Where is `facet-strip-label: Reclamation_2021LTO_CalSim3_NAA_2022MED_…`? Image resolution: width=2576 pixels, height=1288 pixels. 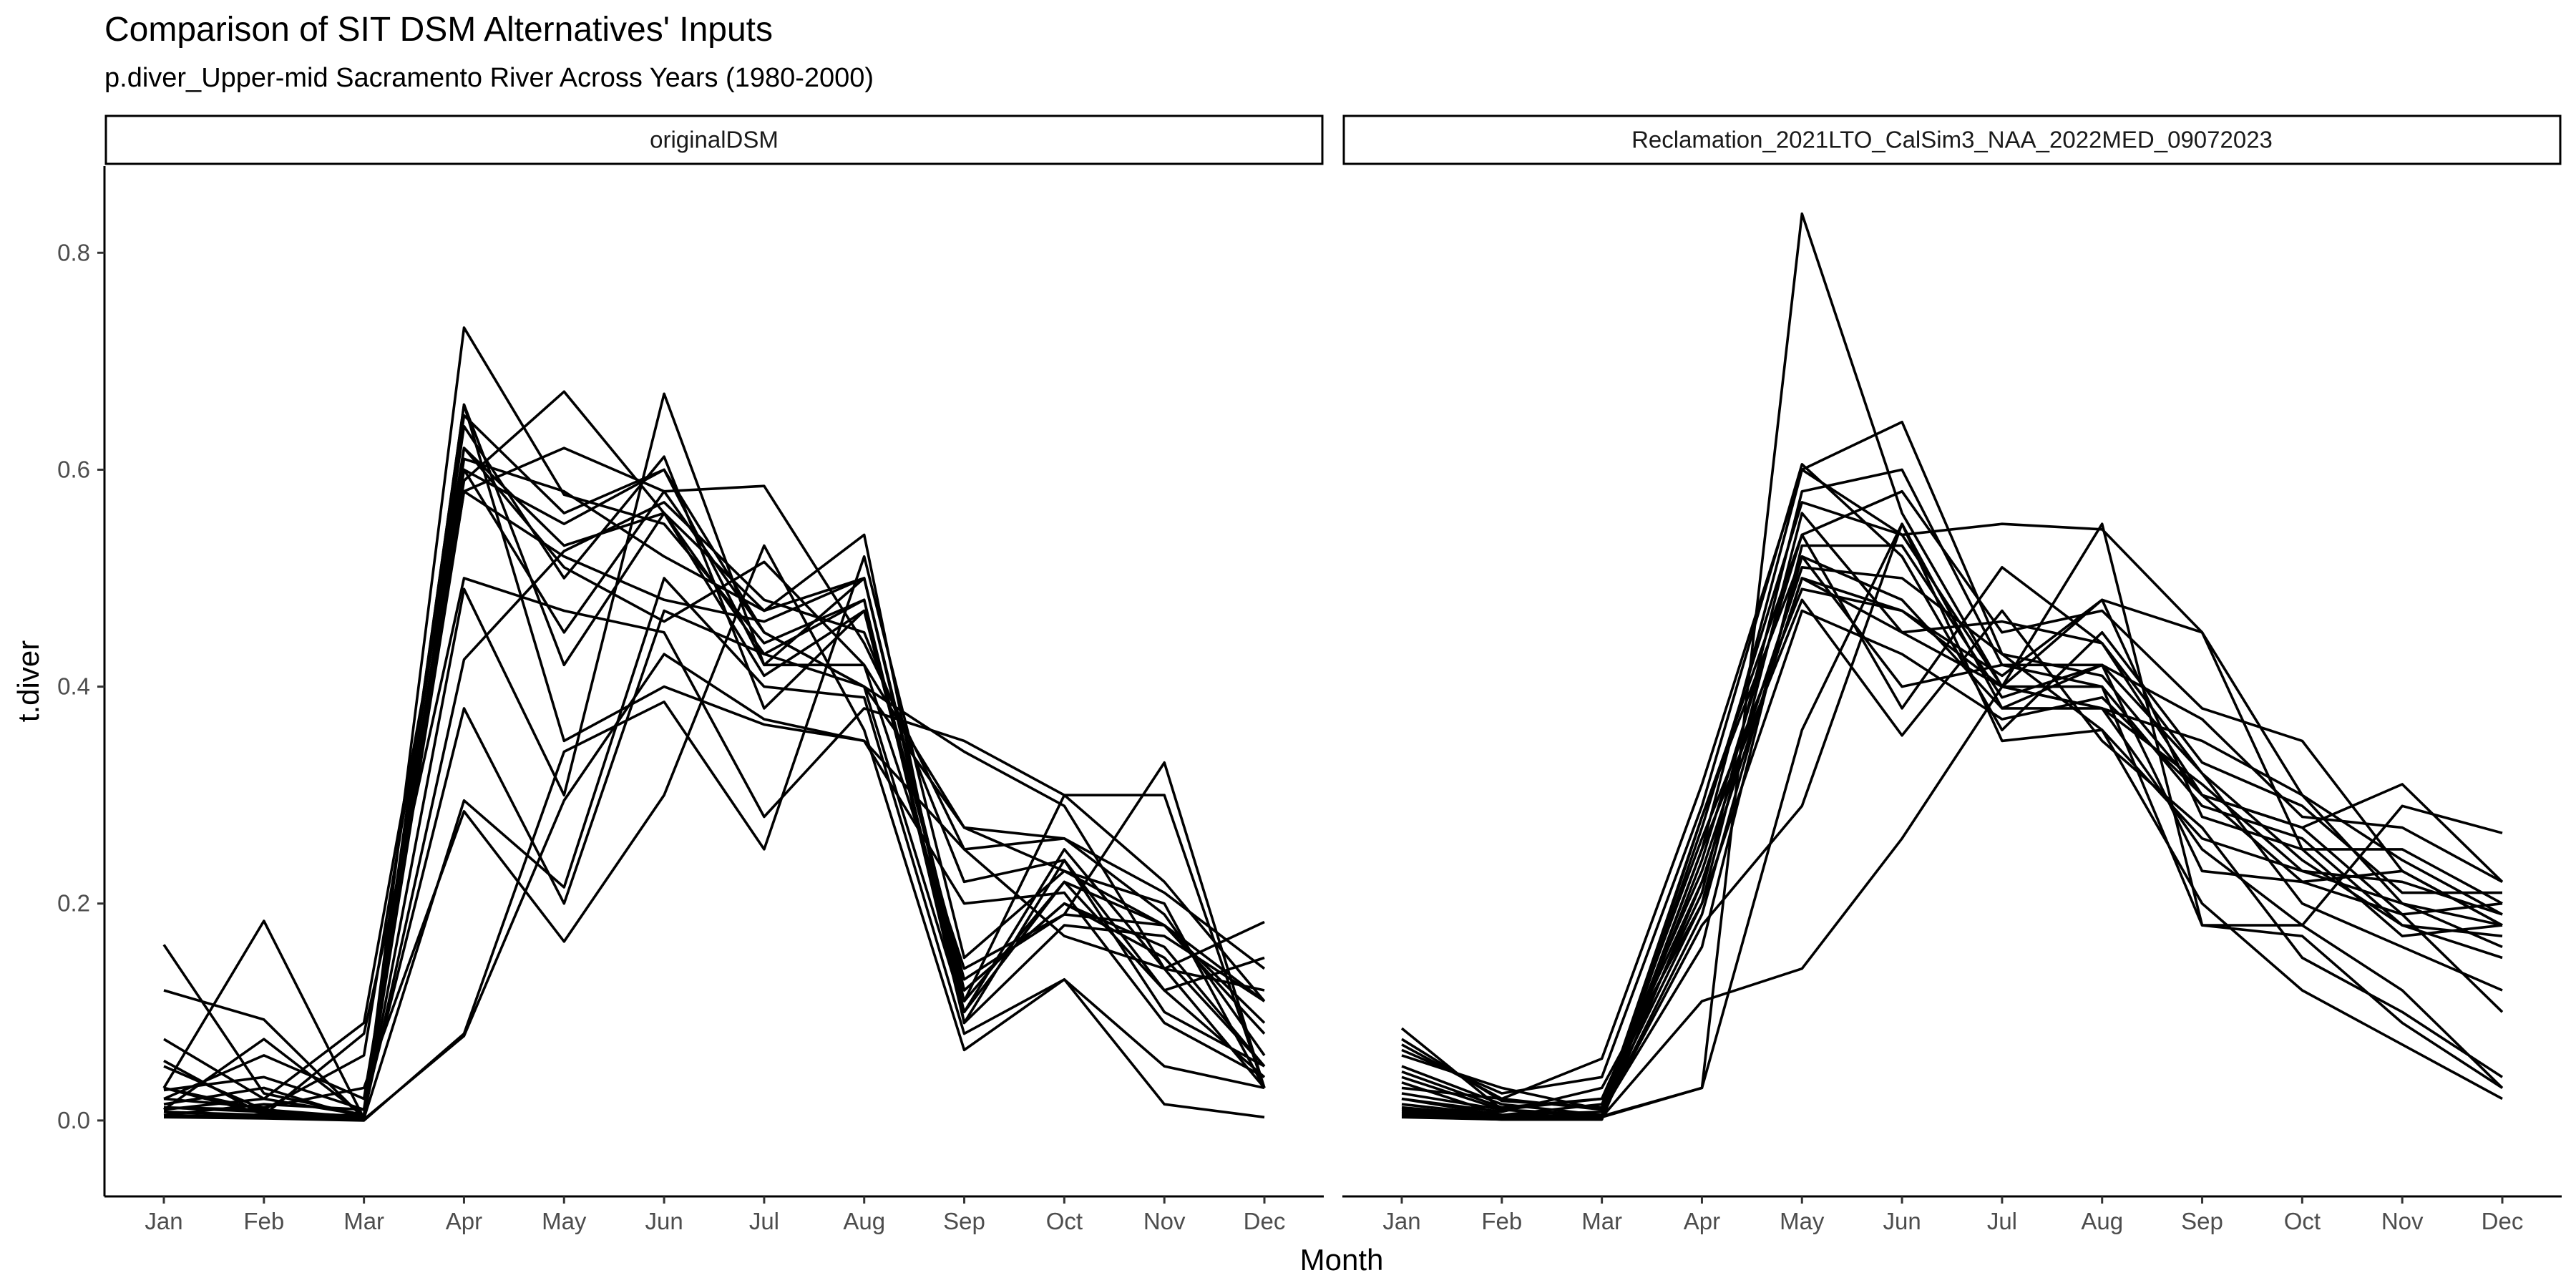
facet-strip-label: Reclamation_2021LTO_CalSim3_NAA_2022MED_… is located at coordinates (1952, 140).